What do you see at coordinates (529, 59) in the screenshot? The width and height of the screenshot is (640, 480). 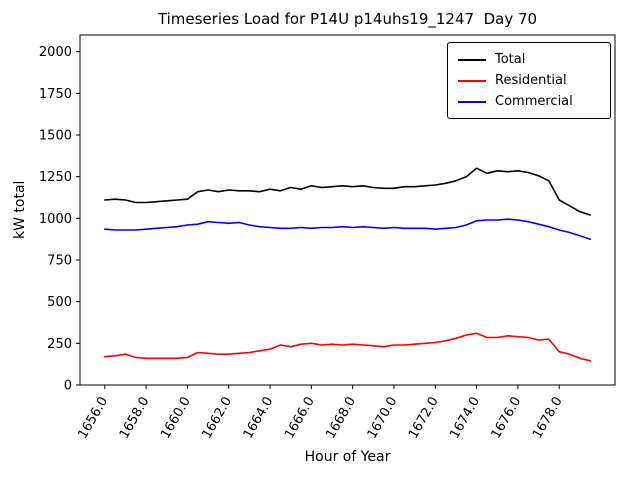 I see `legend-entry-total: Total` at bounding box center [529, 59].